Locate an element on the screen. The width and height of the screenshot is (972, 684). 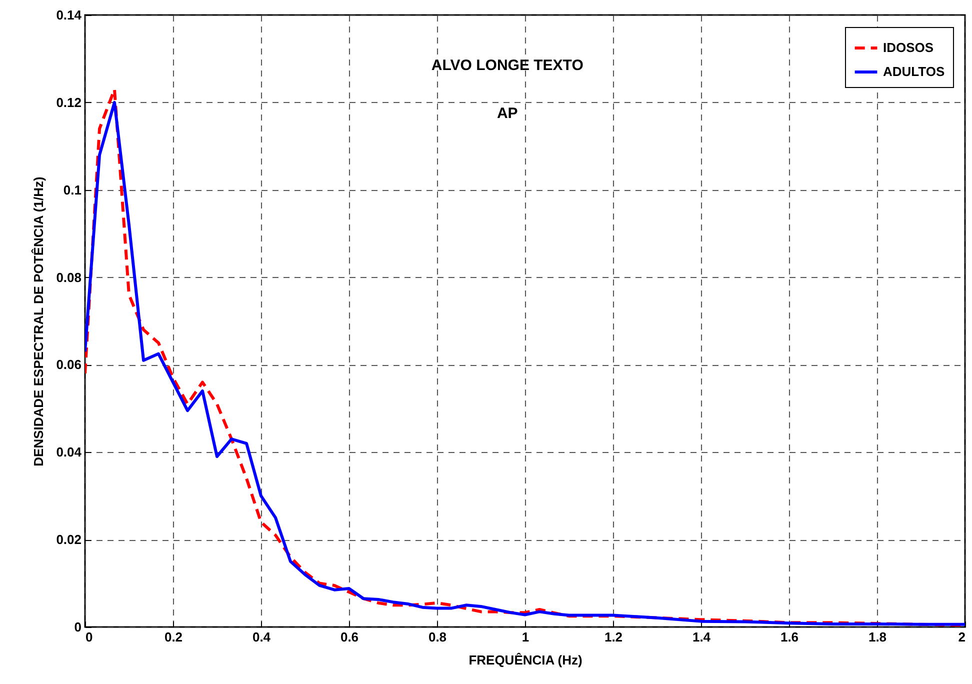
legend-label: ADULTOS is located at coordinates (914, 71).